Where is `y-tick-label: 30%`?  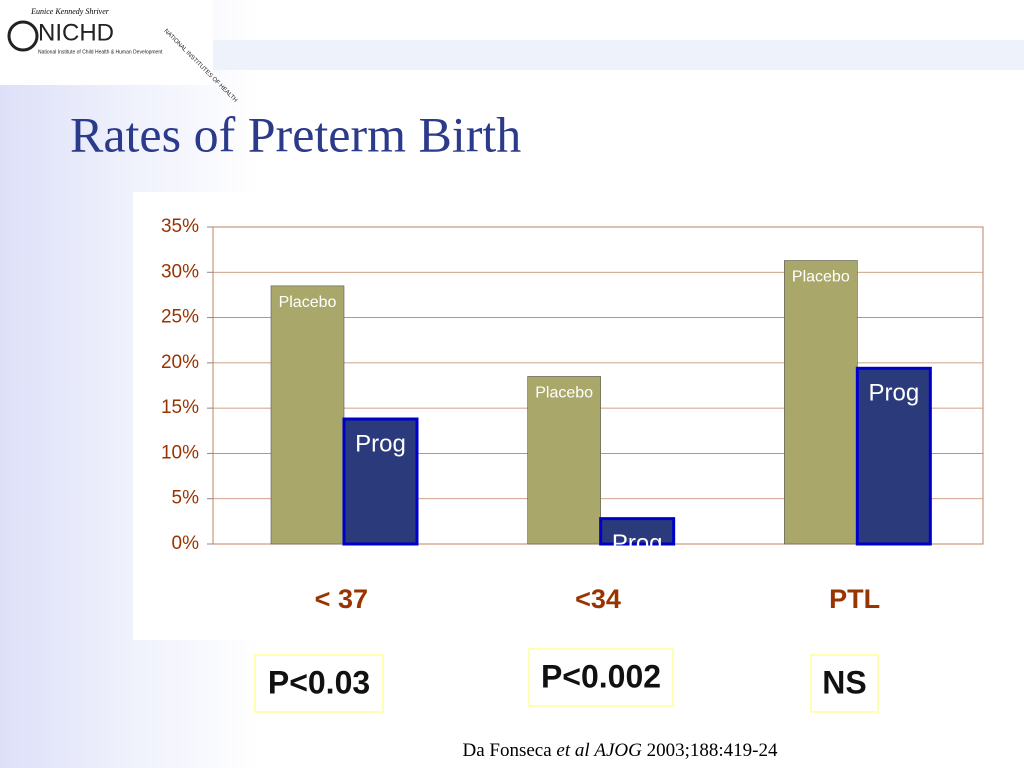 y-tick-label: 30% is located at coordinates (180, 271).